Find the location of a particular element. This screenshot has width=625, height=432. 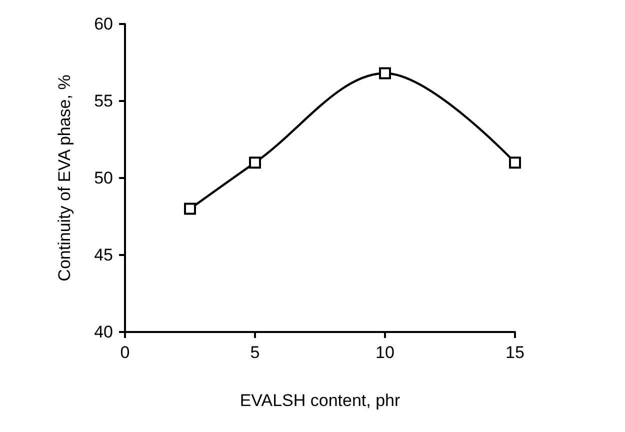

y-tick-label: 60 is located at coordinates (103, 24).